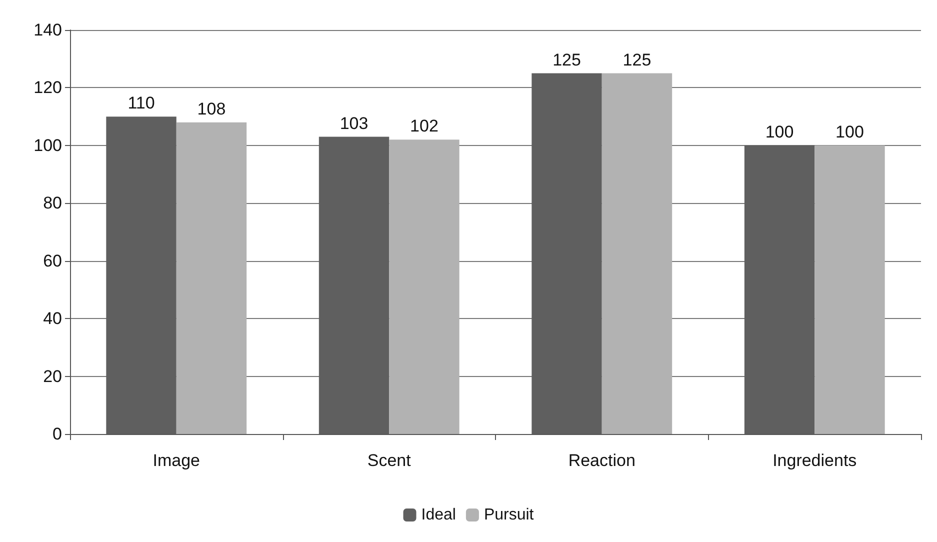  What do you see at coordinates (354, 123) in the screenshot?
I see `data-label: 103` at bounding box center [354, 123].